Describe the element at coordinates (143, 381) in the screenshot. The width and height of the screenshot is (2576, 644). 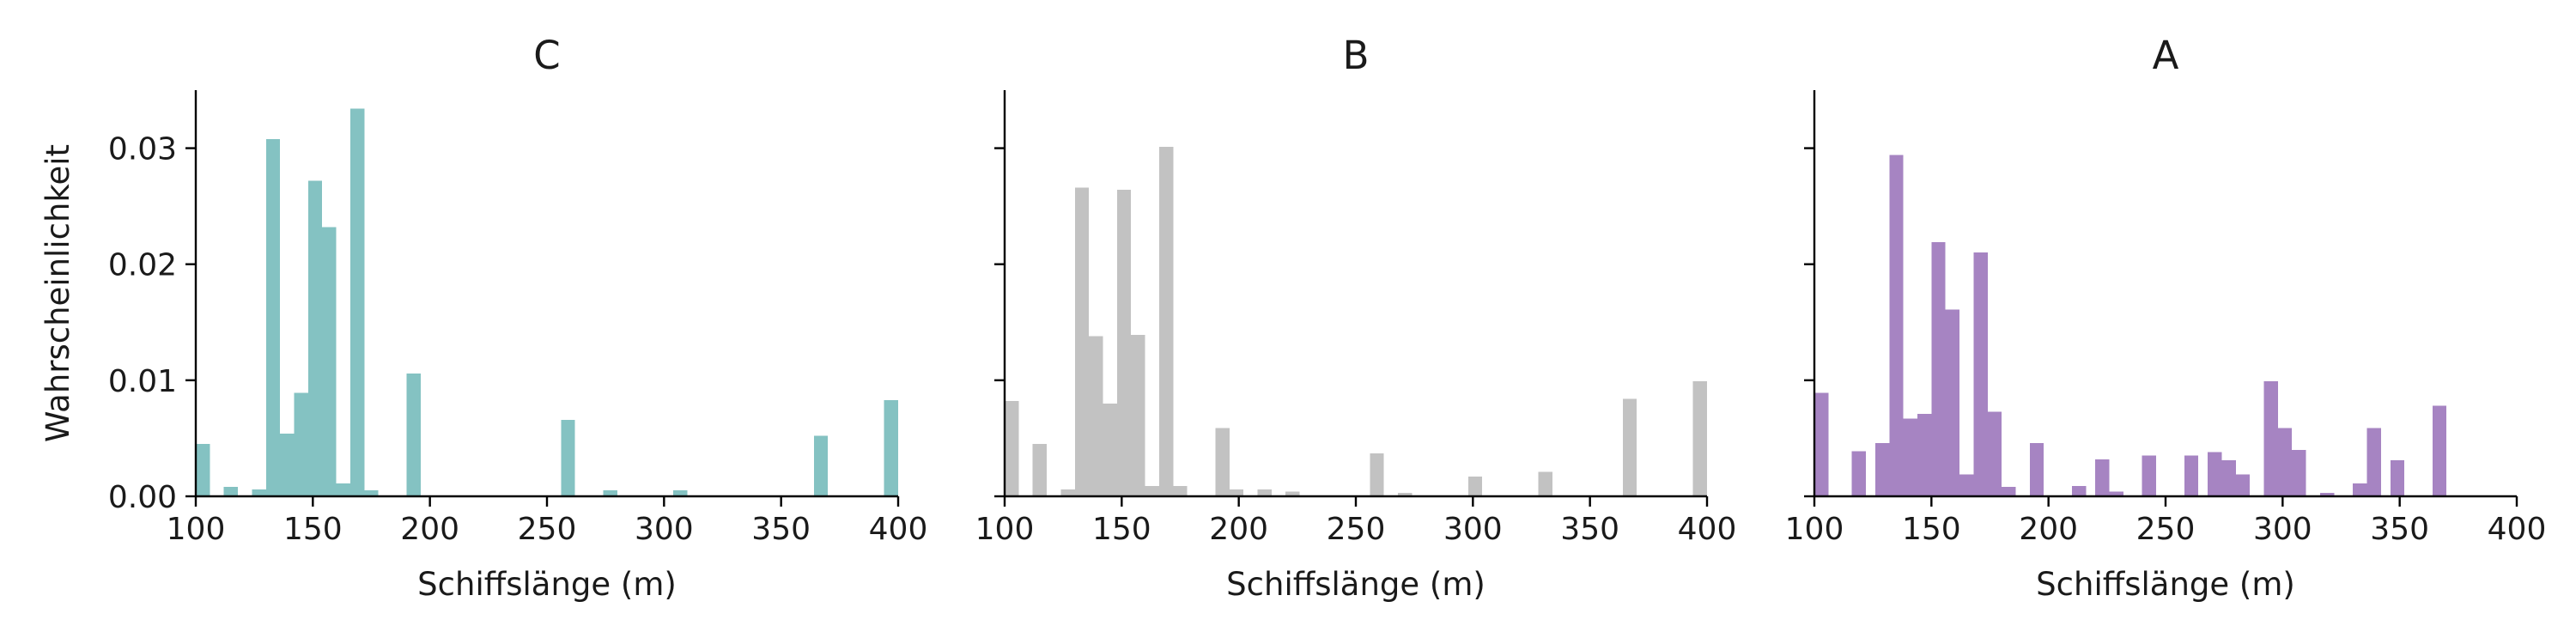
I see `y-tick-label: 0.01` at that location.